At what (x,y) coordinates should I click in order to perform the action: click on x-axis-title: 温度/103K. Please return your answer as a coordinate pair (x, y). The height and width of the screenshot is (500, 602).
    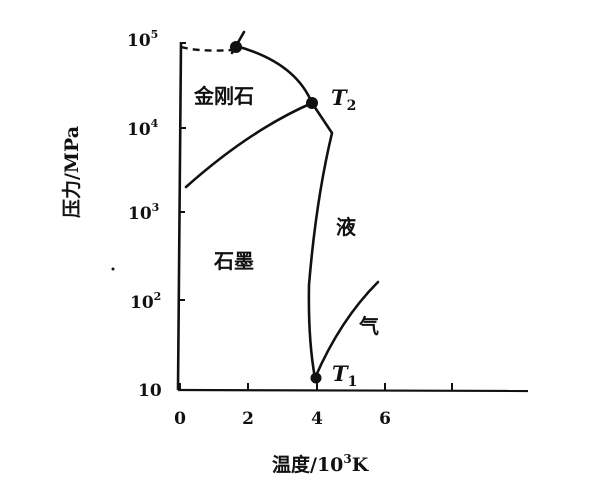
    Looking at the image, I should click on (321, 464).